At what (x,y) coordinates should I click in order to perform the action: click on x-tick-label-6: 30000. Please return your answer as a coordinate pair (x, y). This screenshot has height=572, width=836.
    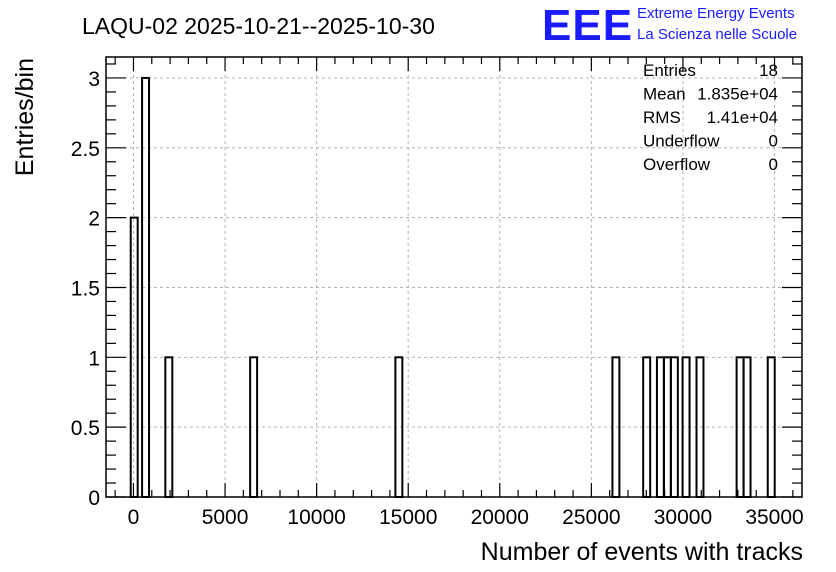
    Looking at the image, I should click on (683, 517).